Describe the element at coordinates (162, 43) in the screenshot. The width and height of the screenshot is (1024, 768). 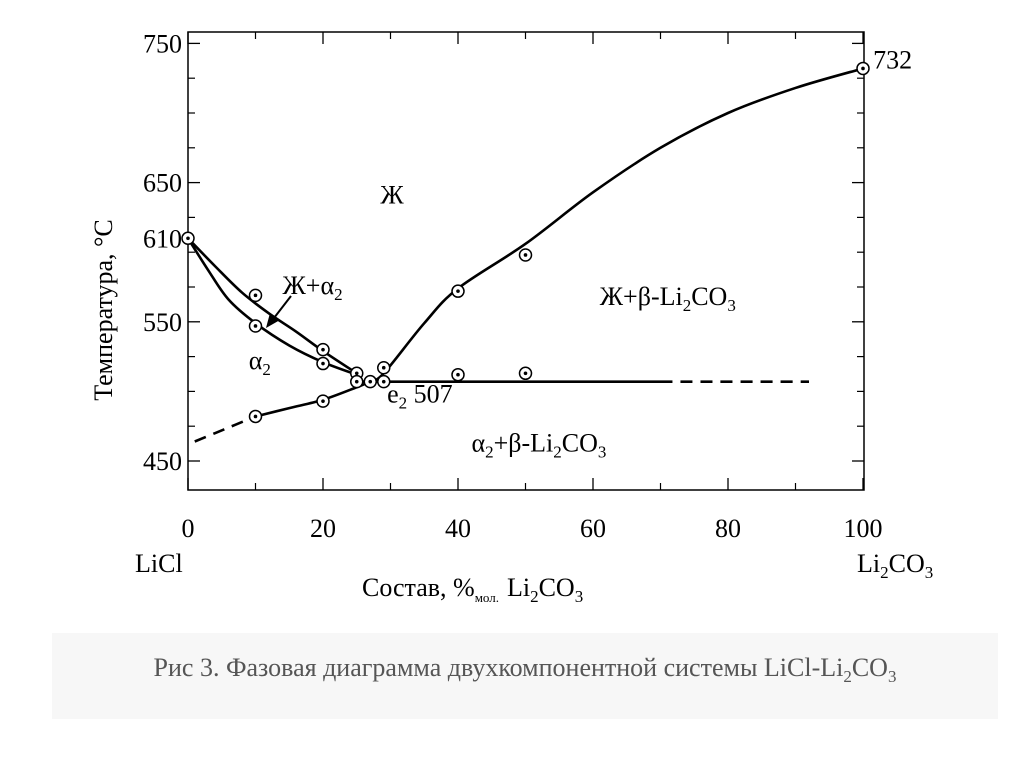
I see `y-tick-label: 750` at that location.